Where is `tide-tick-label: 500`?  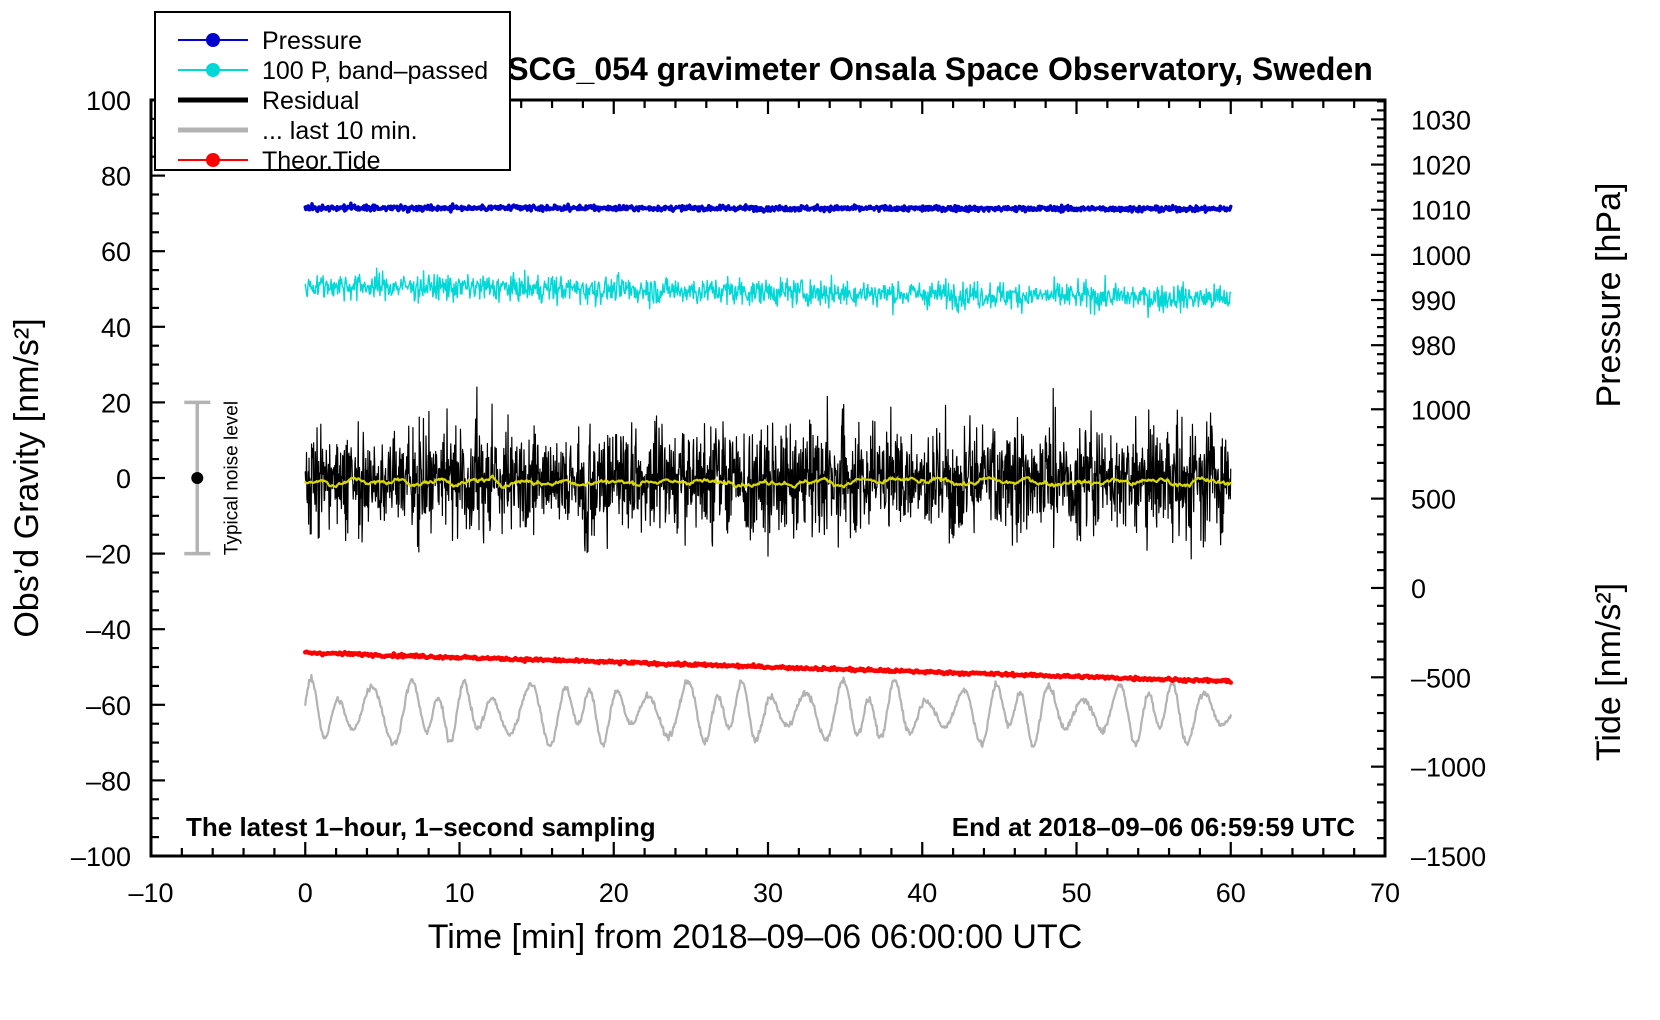
tide-tick-label: 500 is located at coordinates (1433, 500).